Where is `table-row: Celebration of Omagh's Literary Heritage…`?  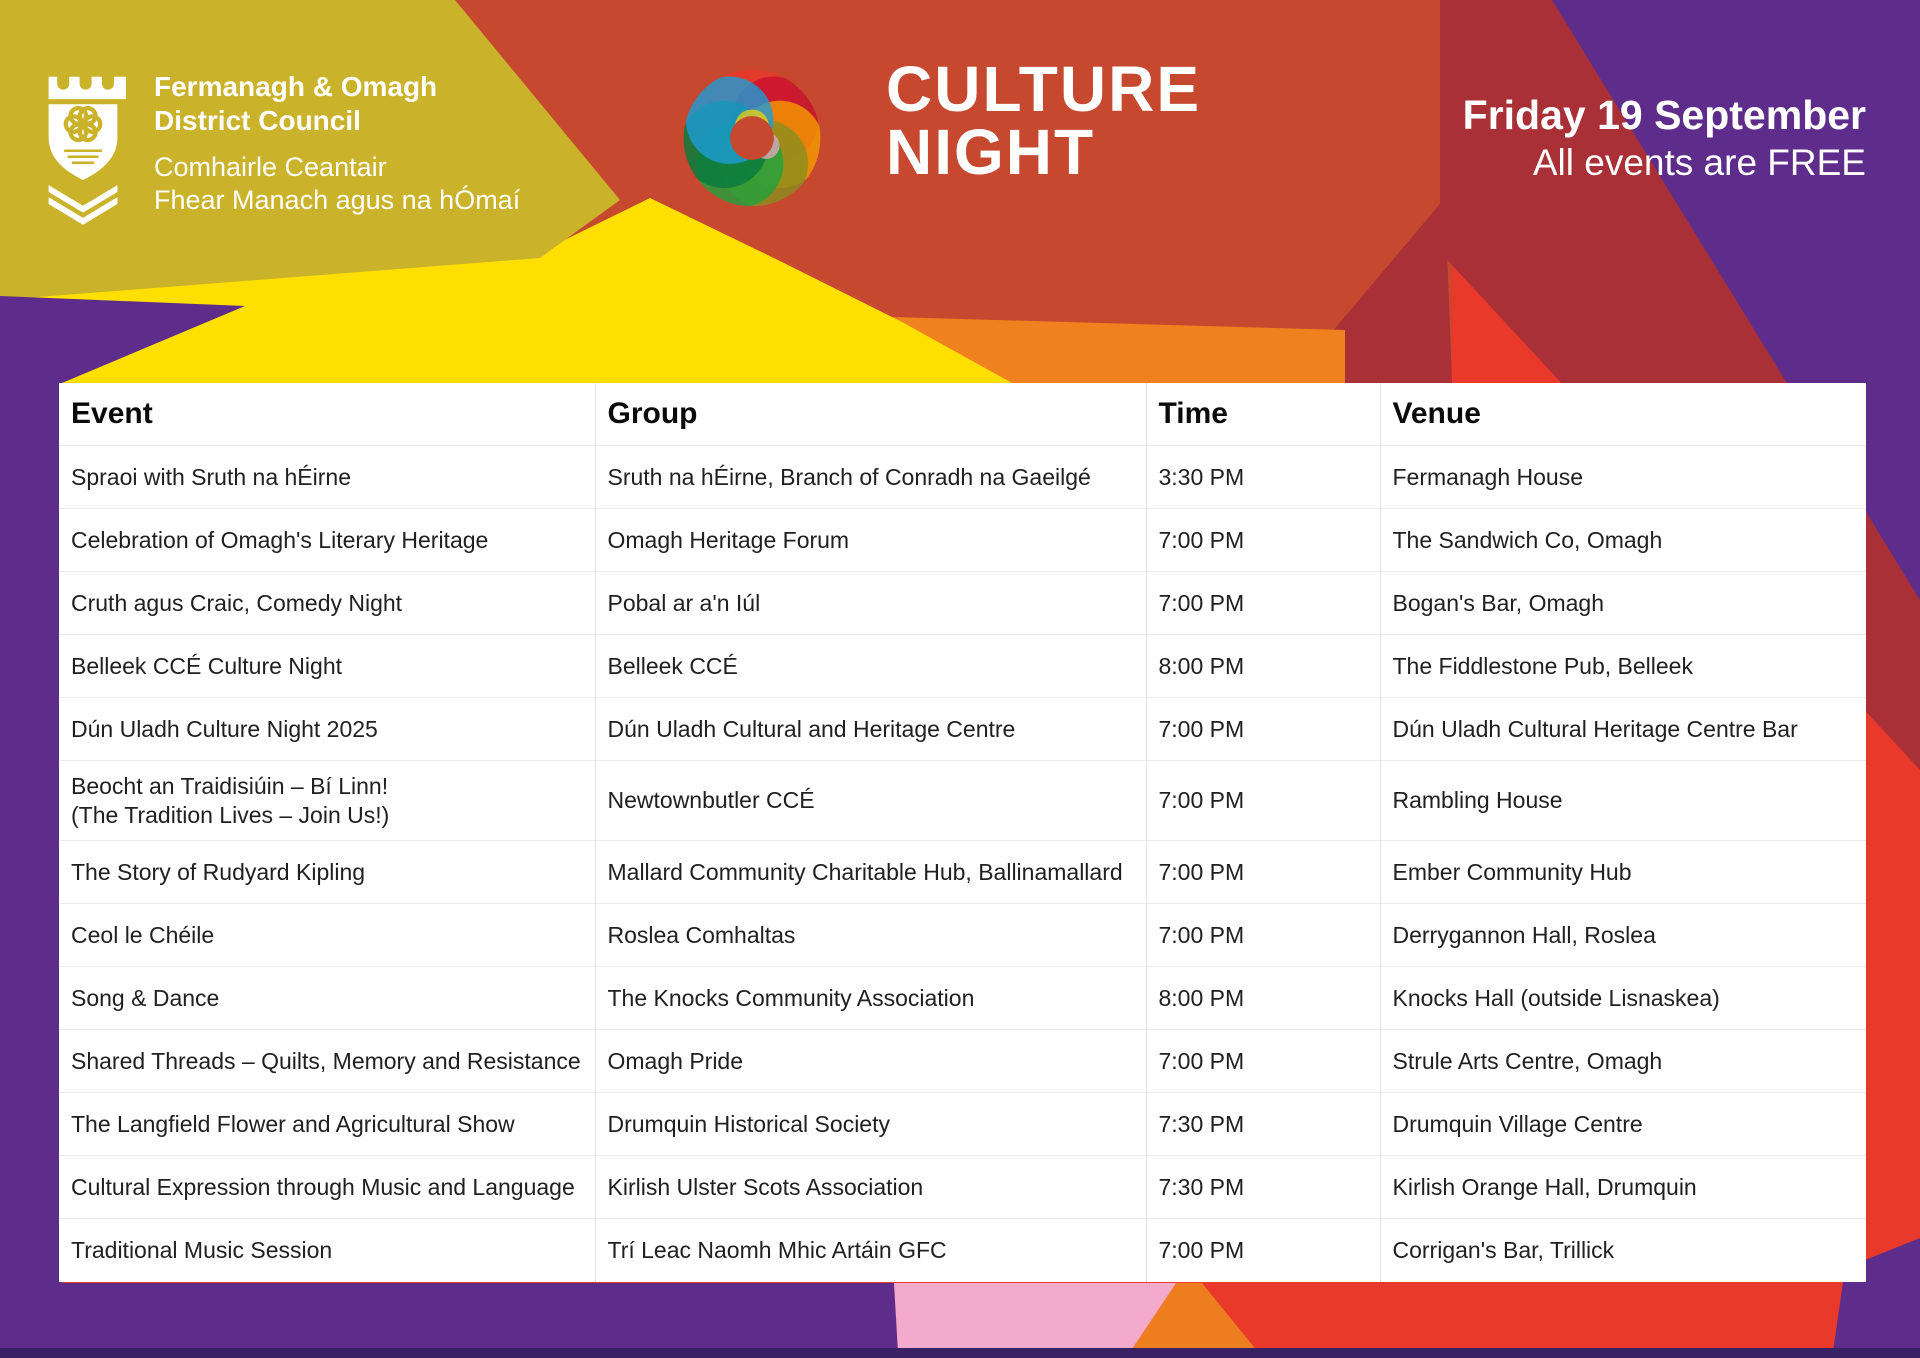 table-row: Celebration of Omagh's Literary Heritage… is located at coordinates (962, 540).